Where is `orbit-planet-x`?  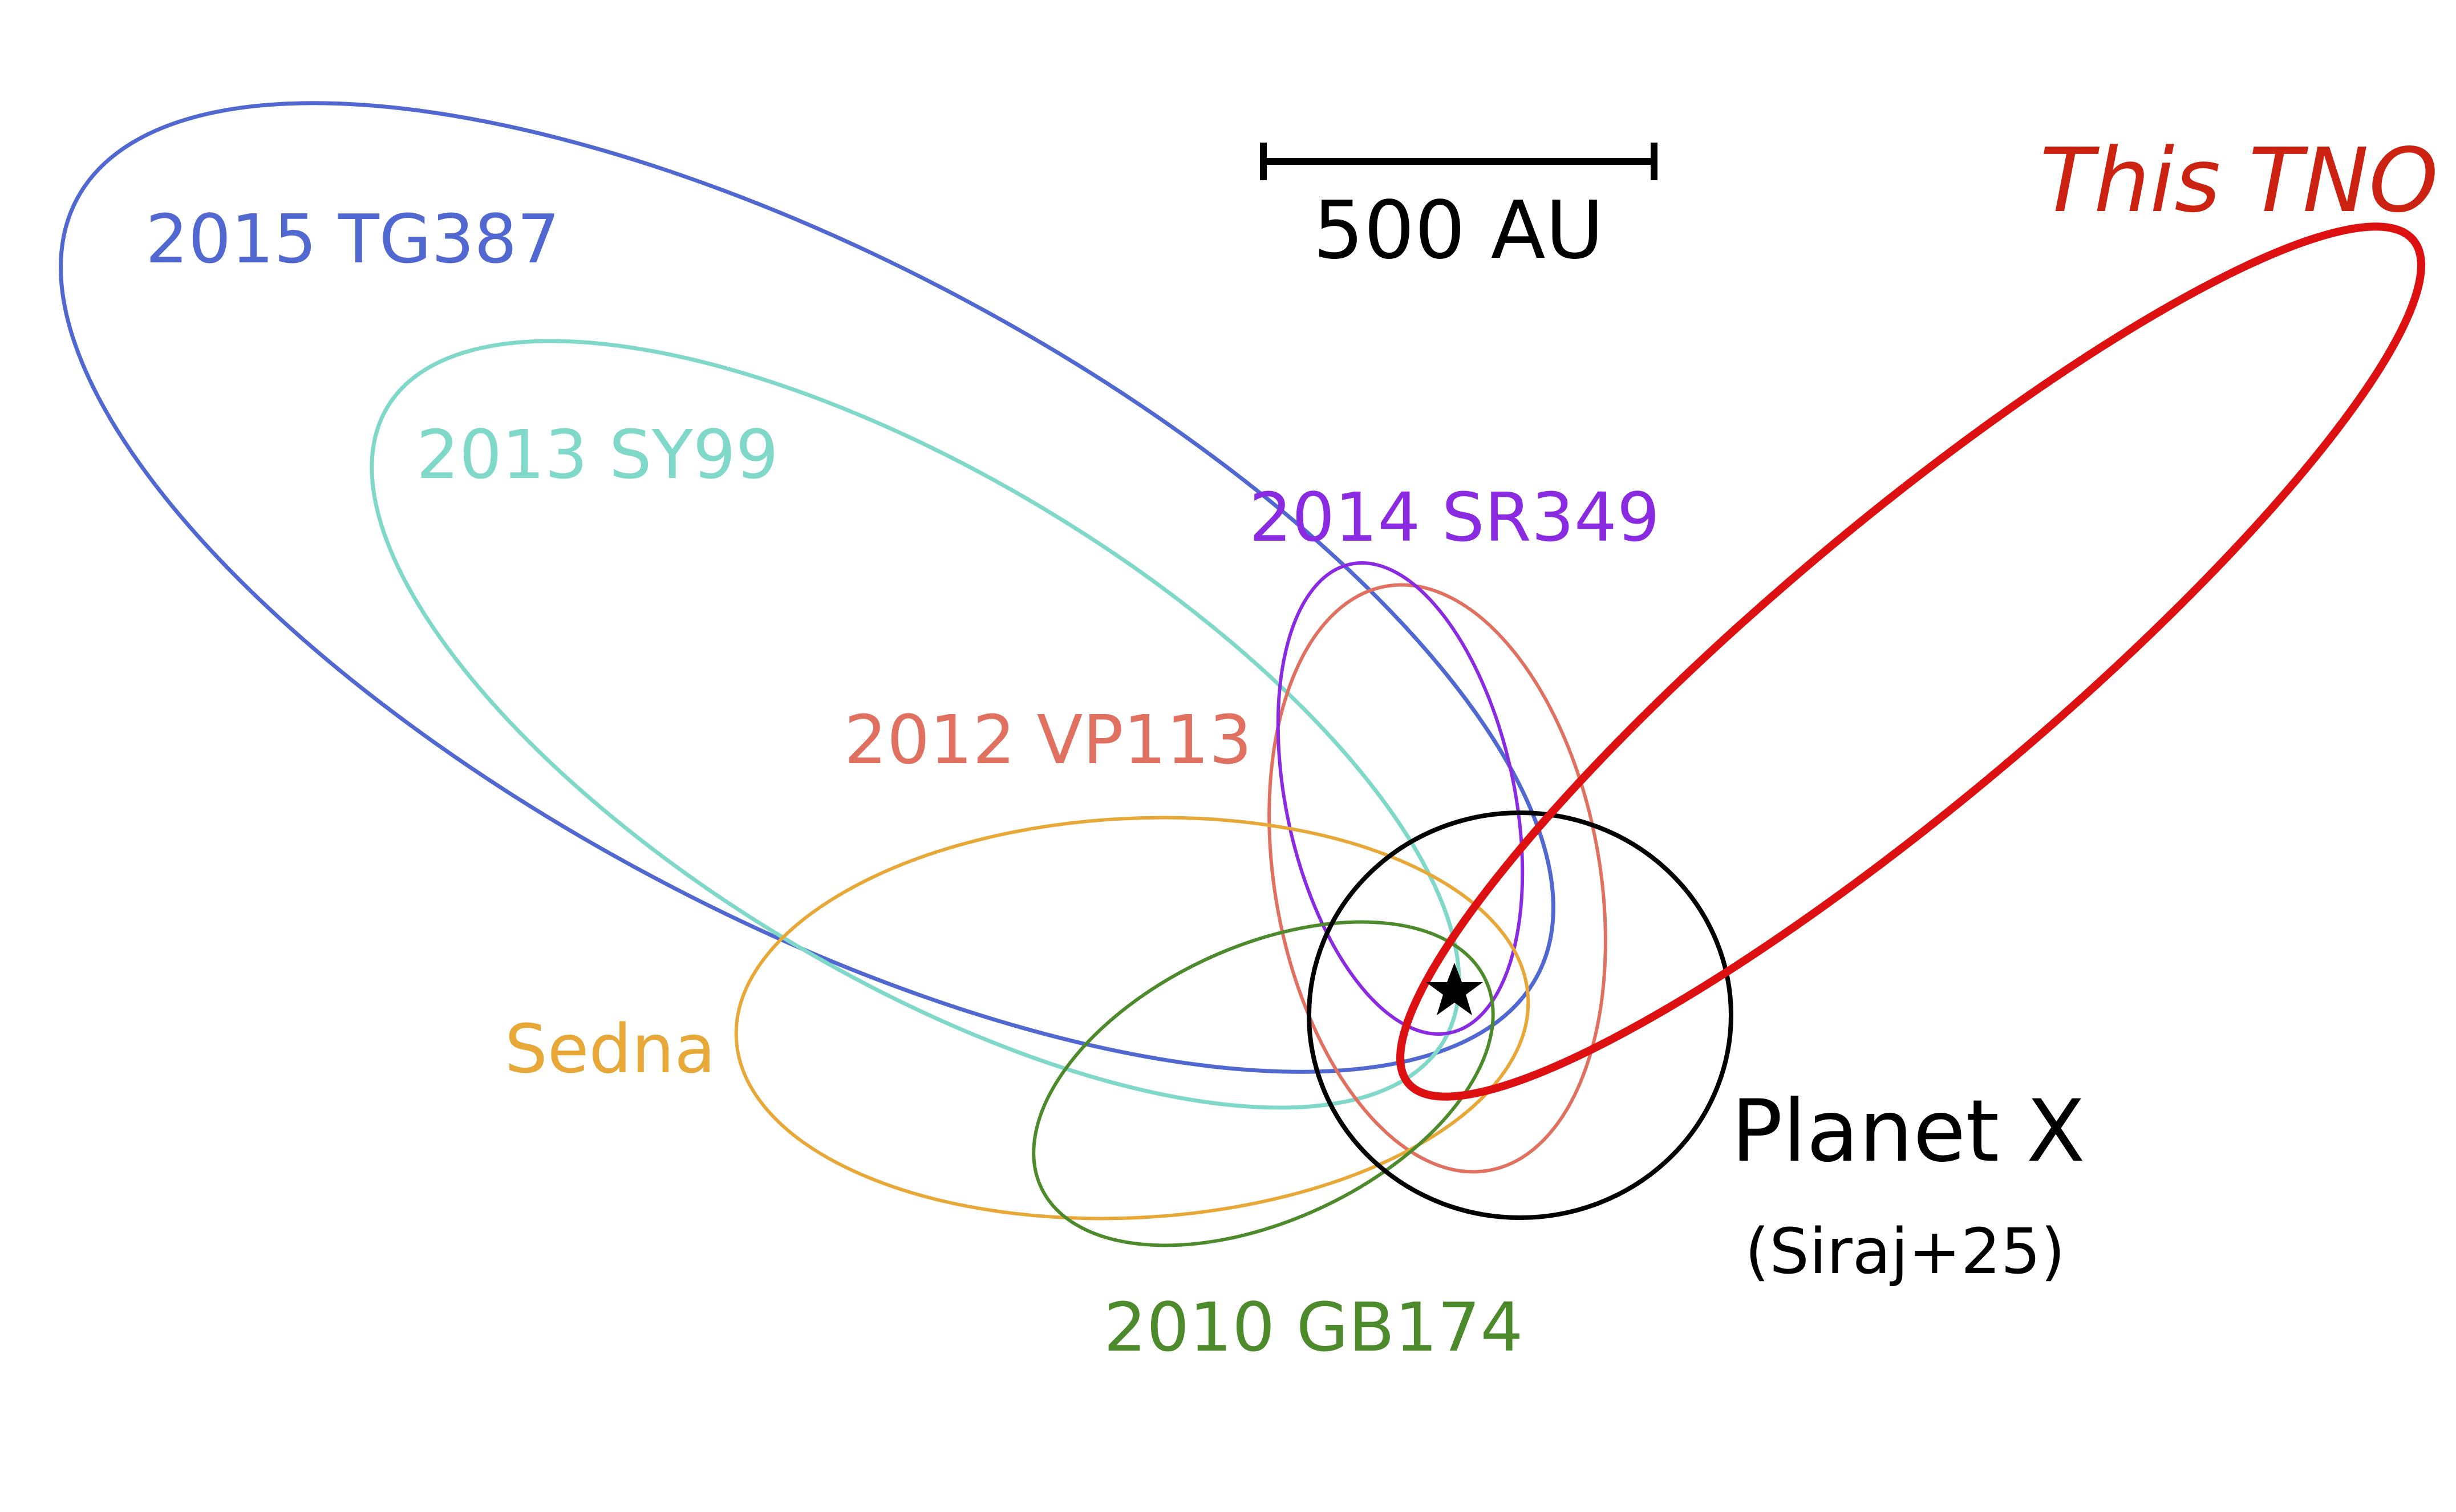 orbit-planet-x is located at coordinates (1520, 1015).